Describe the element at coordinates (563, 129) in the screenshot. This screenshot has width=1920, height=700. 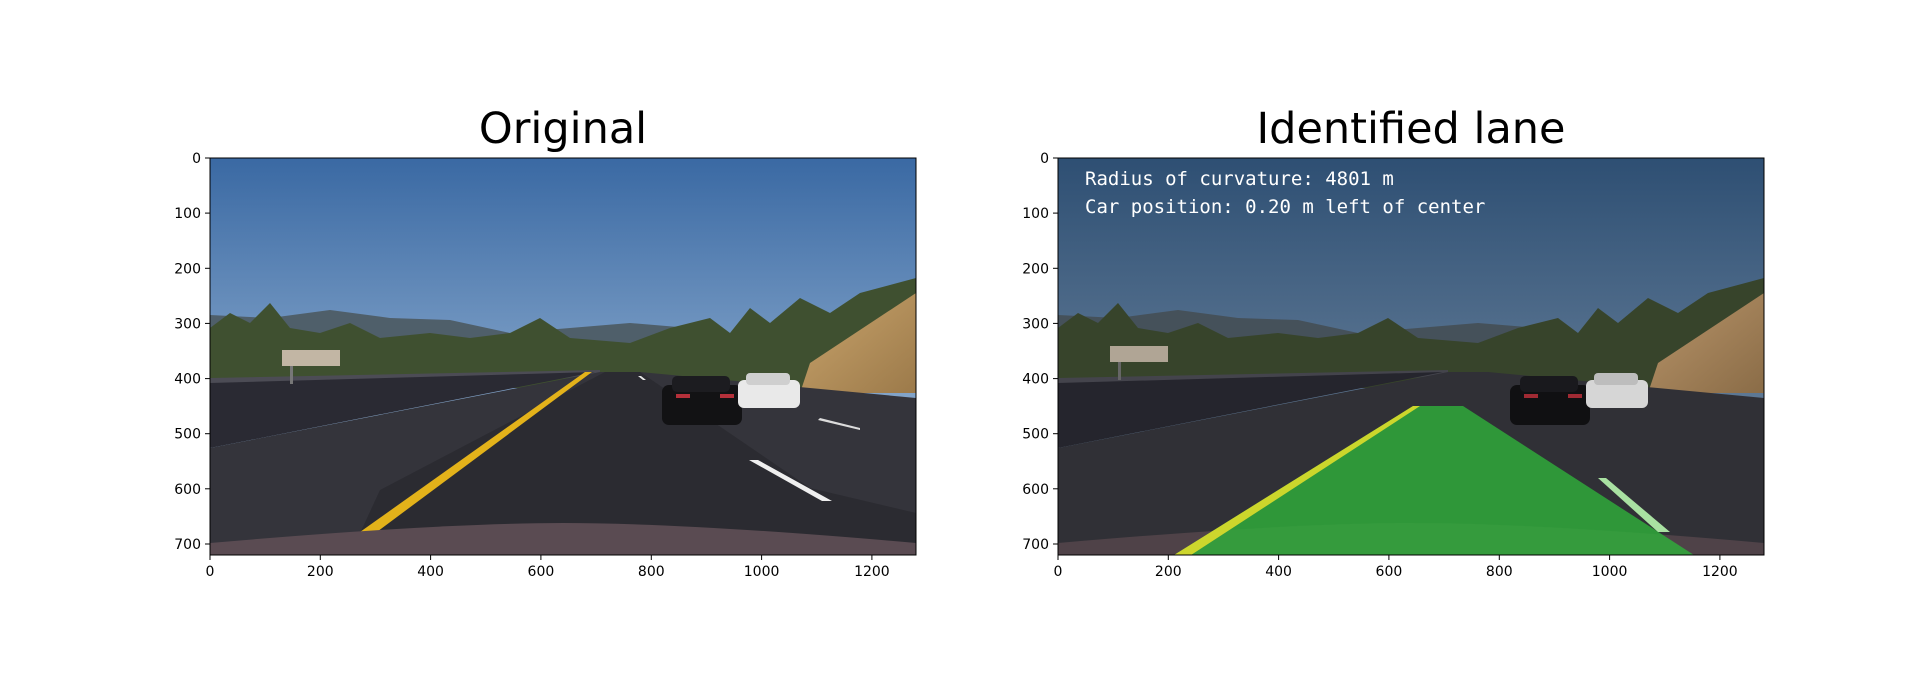
I see `panel-title-original: Original` at that location.